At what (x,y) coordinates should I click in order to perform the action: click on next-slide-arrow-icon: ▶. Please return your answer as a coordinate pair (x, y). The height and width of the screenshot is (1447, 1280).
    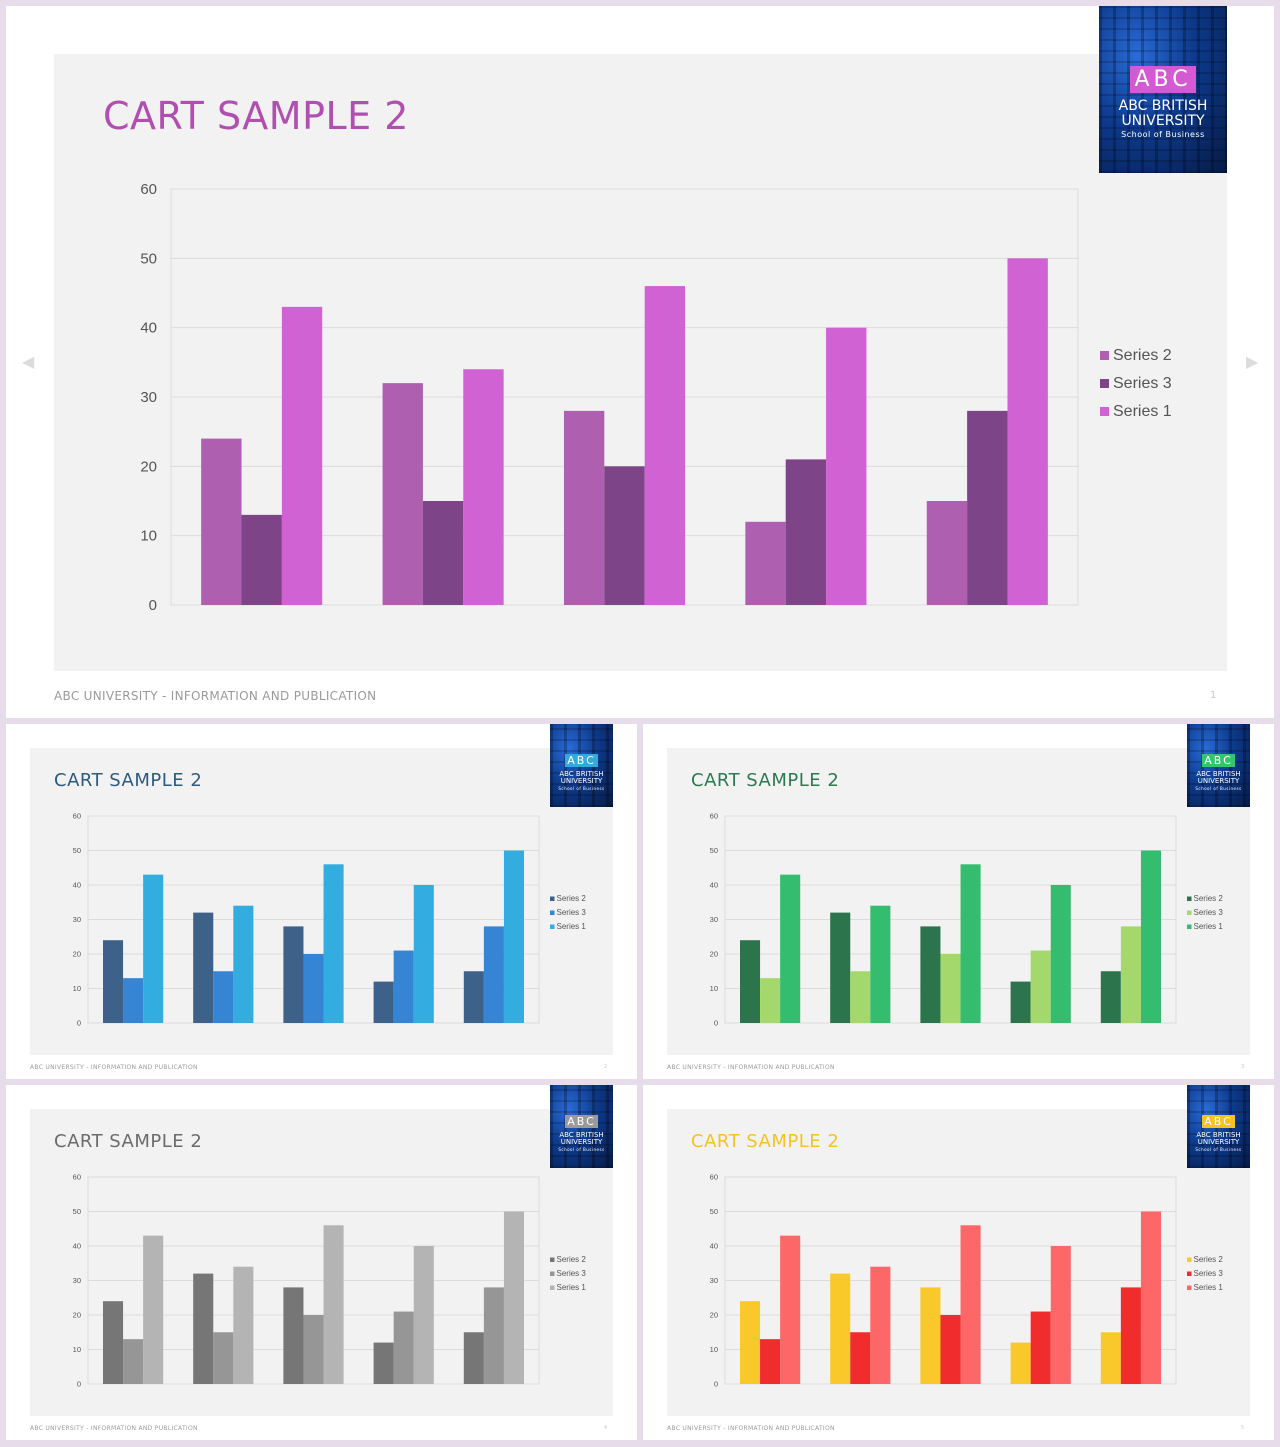
    Looking at the image, I should click on (1252, 361).